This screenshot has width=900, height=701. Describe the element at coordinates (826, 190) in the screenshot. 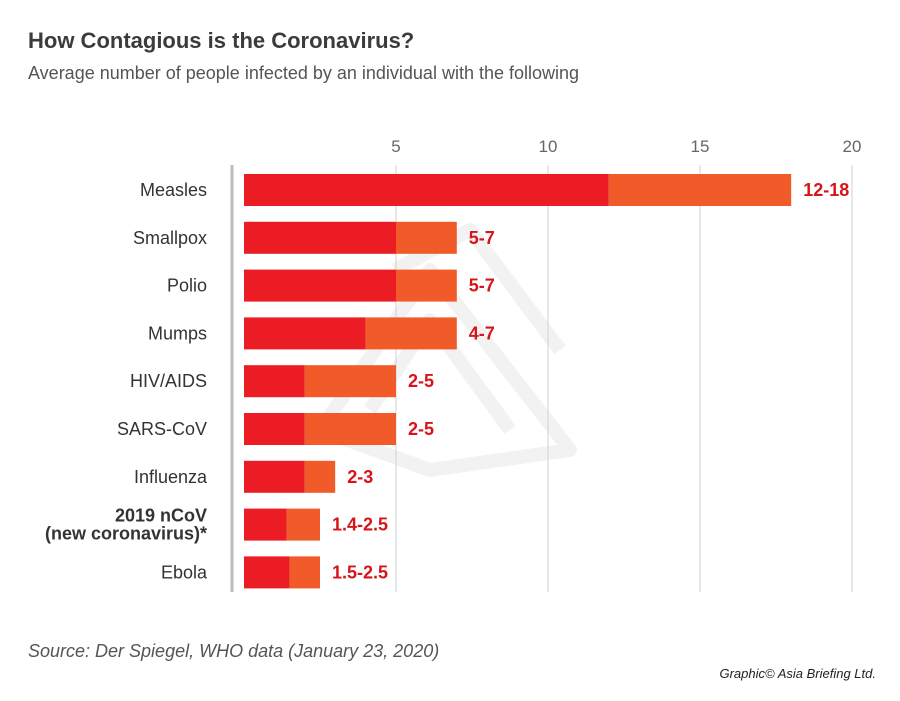

I see `value-label: 12-18` at that location.